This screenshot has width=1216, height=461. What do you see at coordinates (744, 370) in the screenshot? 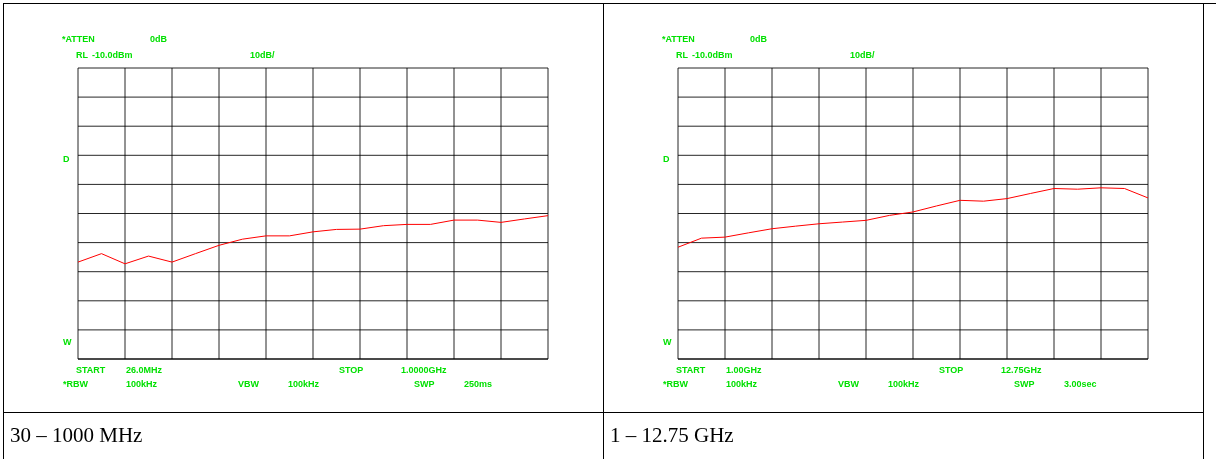
I see `text: 1.00GHz` at bounding box center [744, 370].